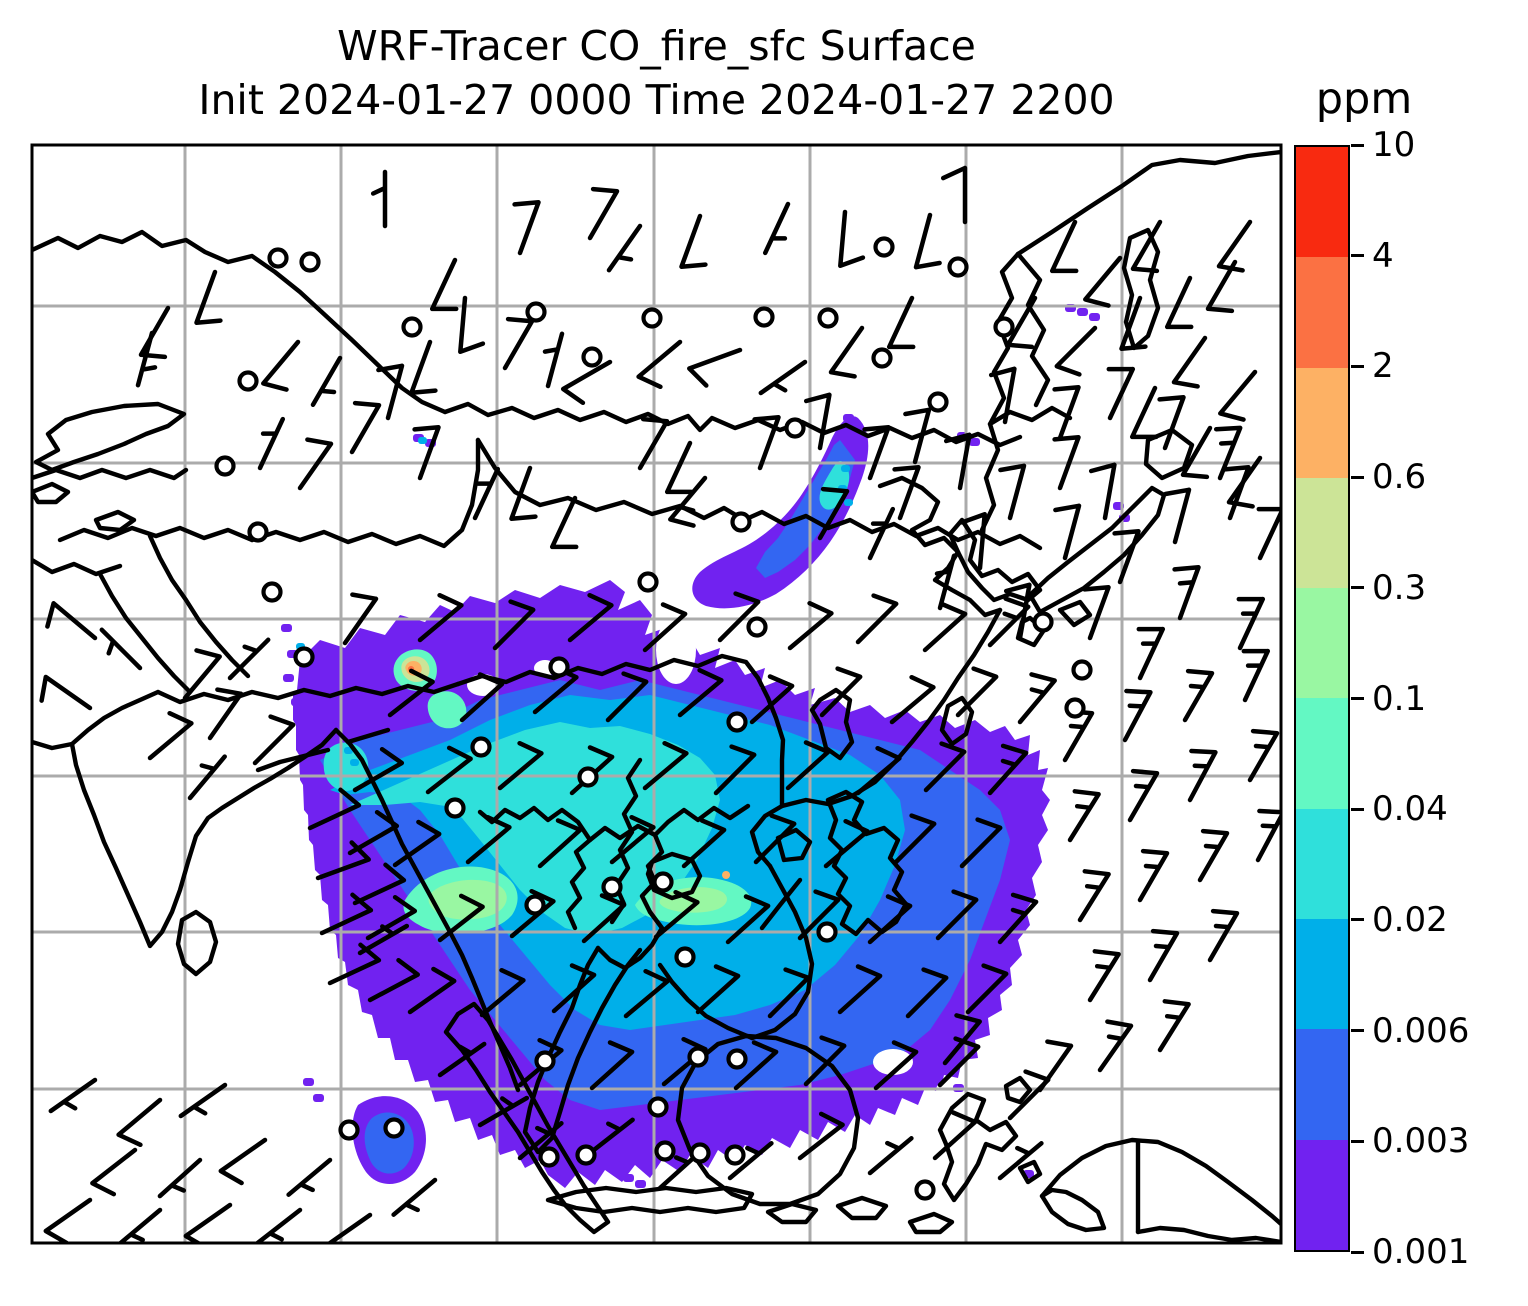  What do you see at coordinates (1421, 1141) in the screenshot?
I see `colorbar-tick-label: 0.003` at bounding box center [1421, 1141].